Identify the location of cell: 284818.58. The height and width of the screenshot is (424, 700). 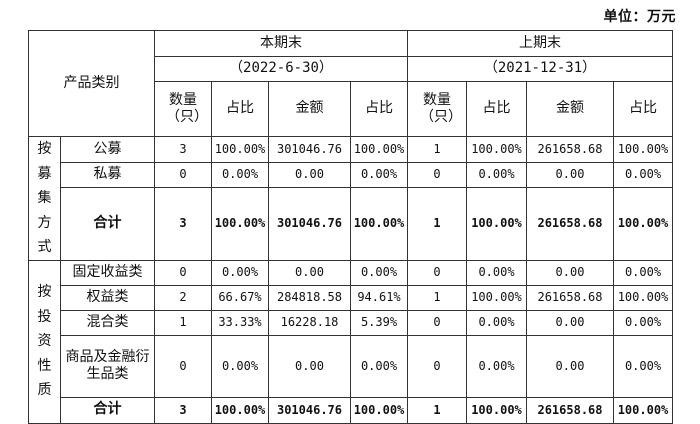
(309, 297).